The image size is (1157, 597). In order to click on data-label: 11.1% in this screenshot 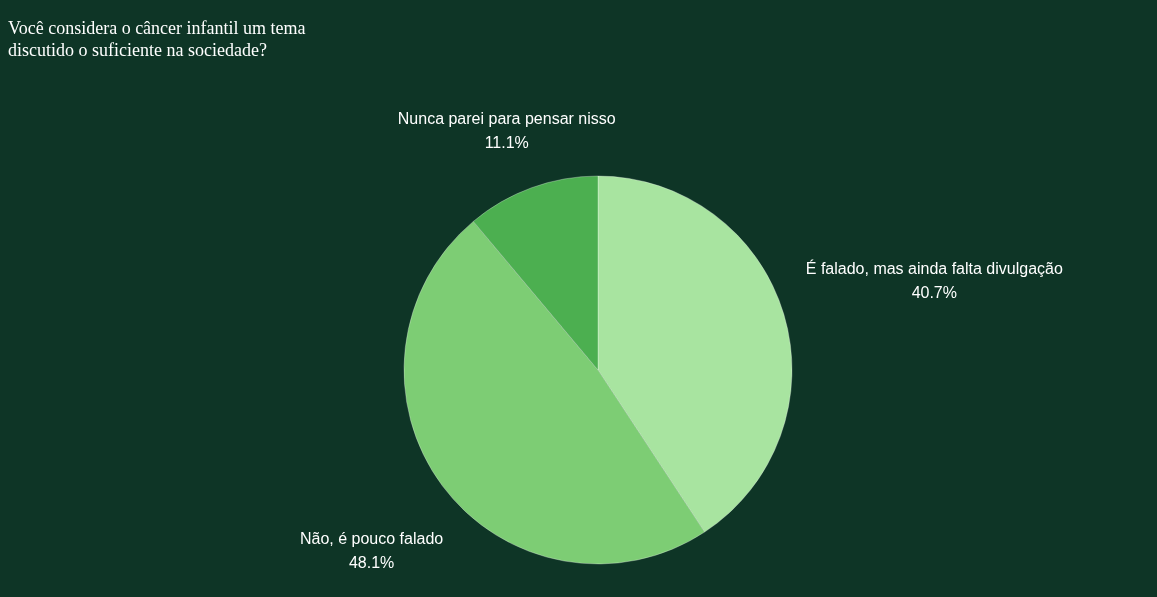, I will do `click(506, 143)`.